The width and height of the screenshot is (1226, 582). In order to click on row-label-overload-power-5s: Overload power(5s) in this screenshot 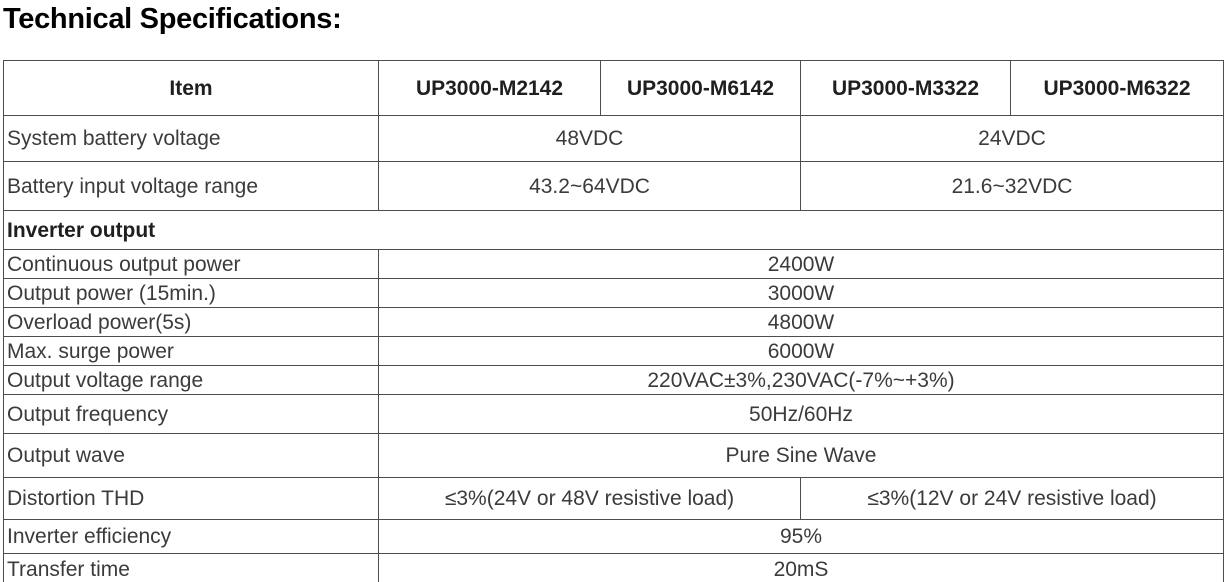, I will do `click(191, 322)`.